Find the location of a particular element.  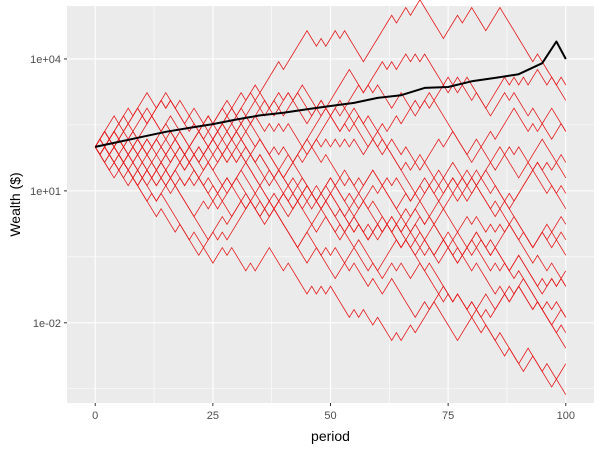

x-tick-label: 0 is located at coordinates (95, 416).